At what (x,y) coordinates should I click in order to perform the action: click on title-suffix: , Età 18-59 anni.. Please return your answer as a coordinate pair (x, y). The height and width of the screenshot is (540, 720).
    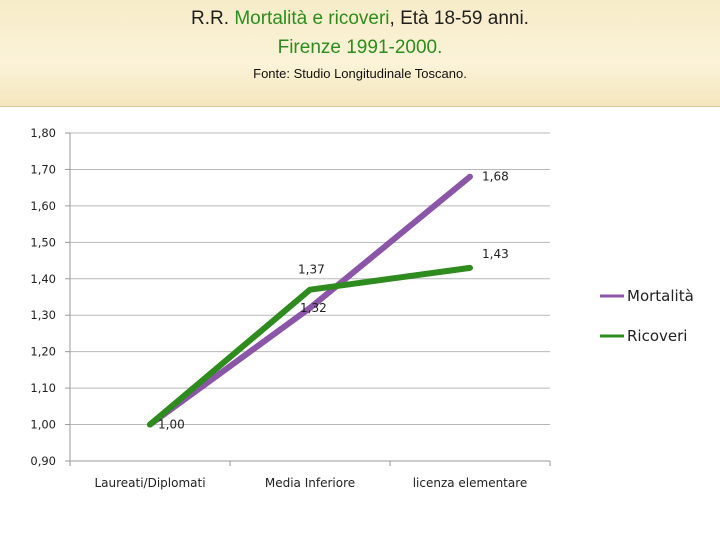
    Looking at the image, I should click on (459, 18).